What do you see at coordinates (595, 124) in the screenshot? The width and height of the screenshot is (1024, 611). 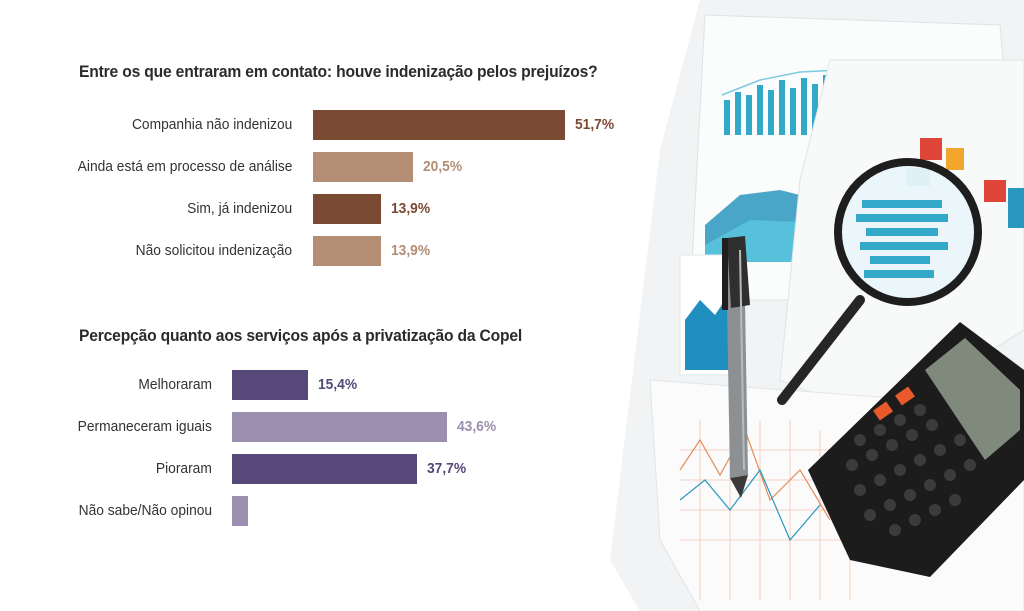 I see `value-label: 51,7%` at bounding box center [595, 124].